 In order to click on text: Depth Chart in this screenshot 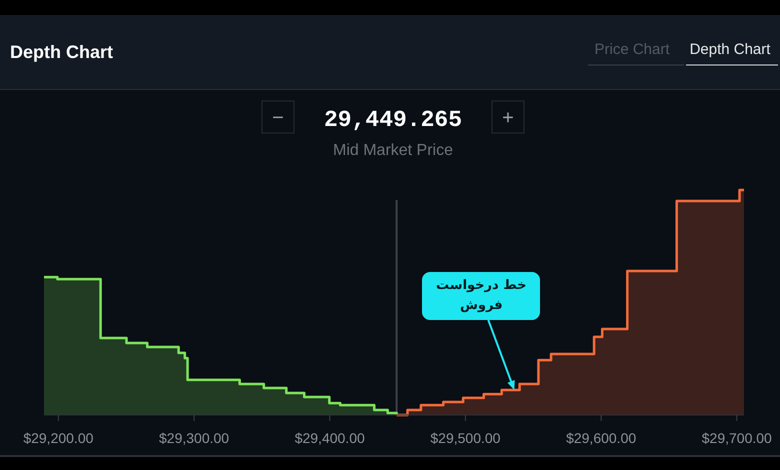, I will do `click(731, 49)`.